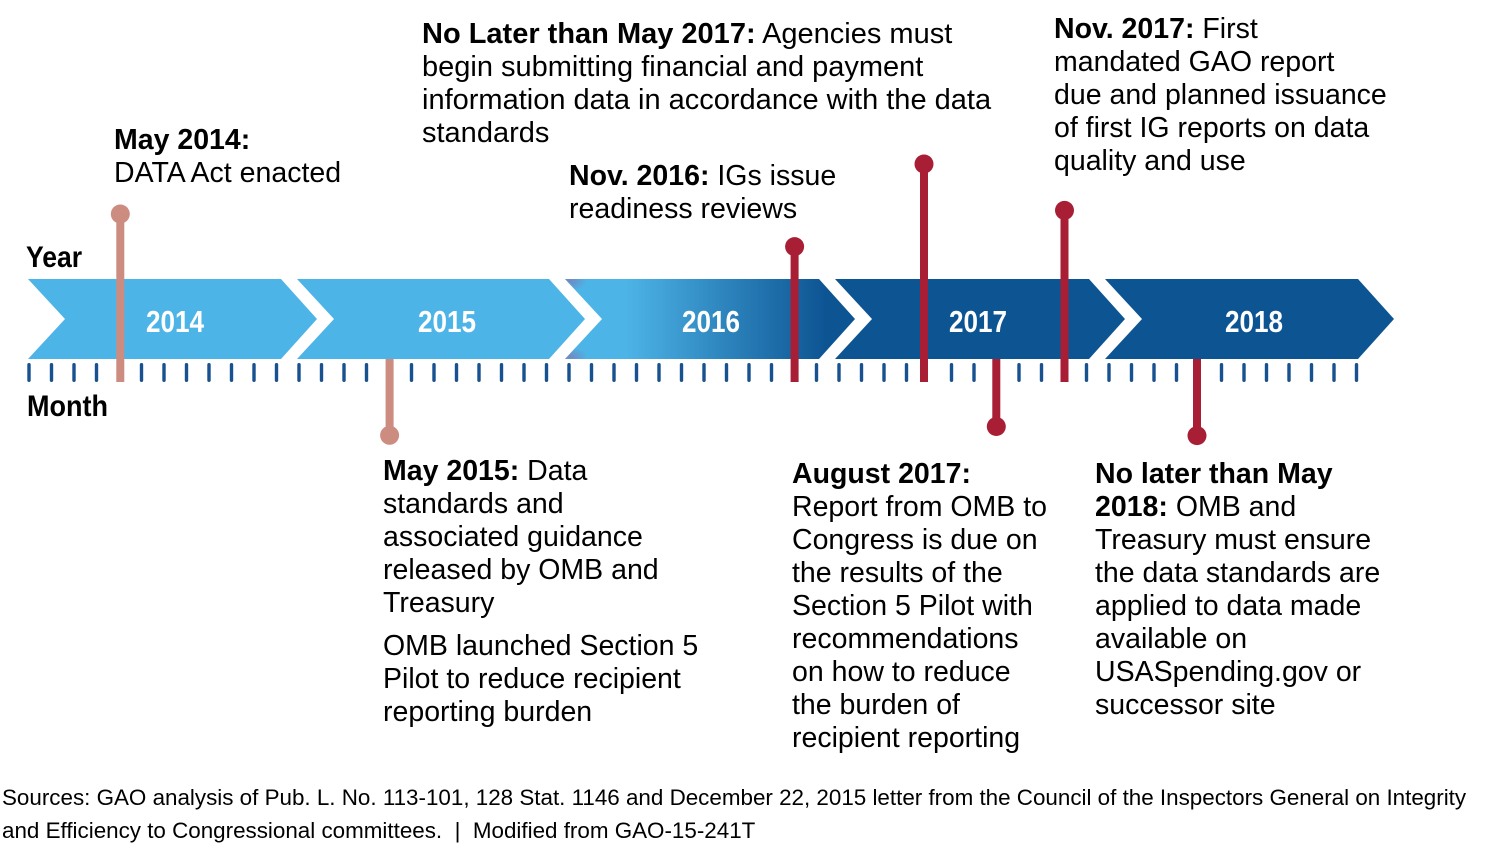  What do you see at coordinates (1254, 321) in the screenshot?
I see `svg-text: 2018` at bounding box center [1254, 321].